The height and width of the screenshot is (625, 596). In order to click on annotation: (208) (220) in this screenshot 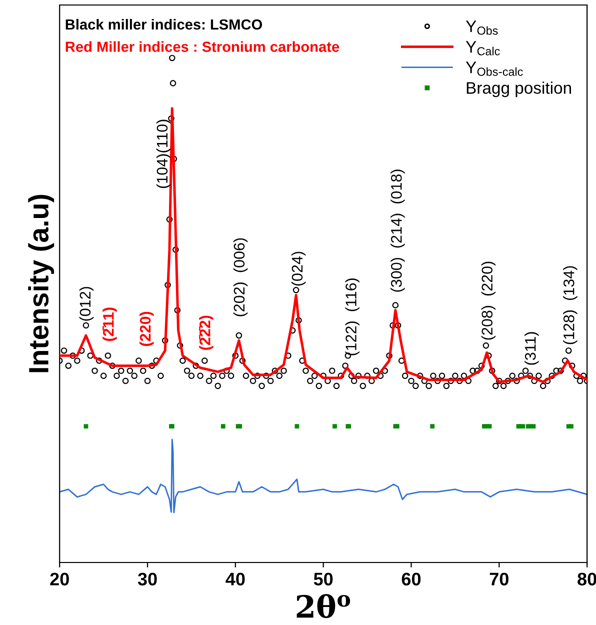, I will do `click(488, 301)`.